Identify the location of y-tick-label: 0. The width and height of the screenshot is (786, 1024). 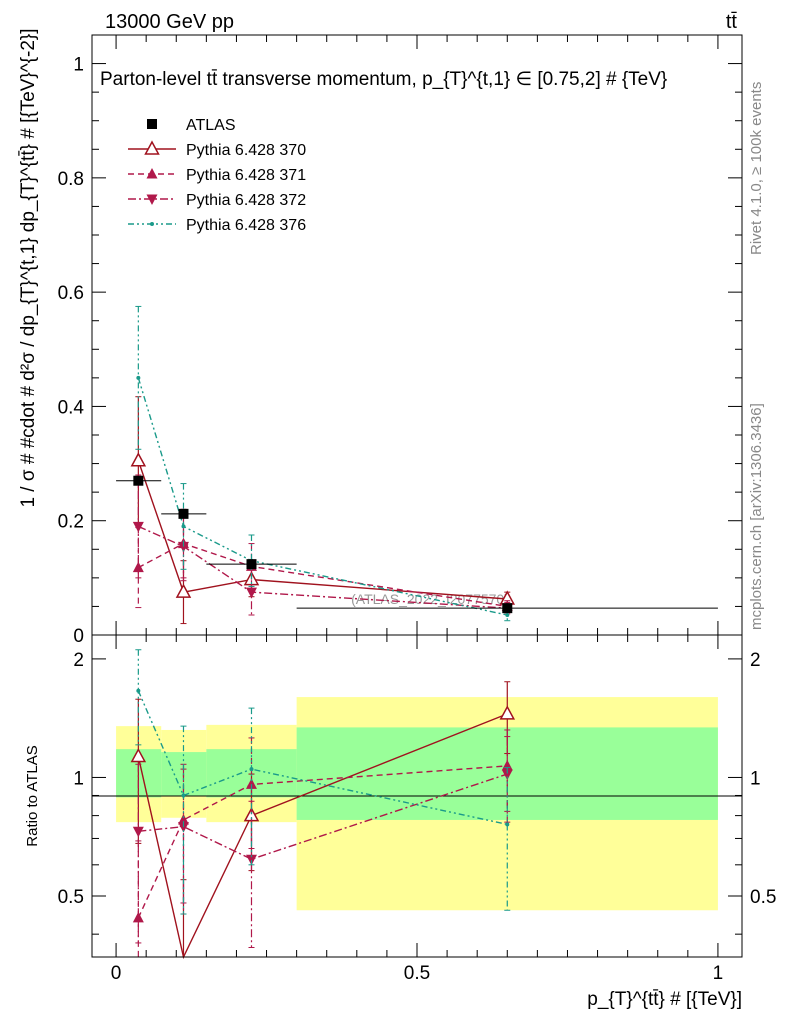
(78, 636).